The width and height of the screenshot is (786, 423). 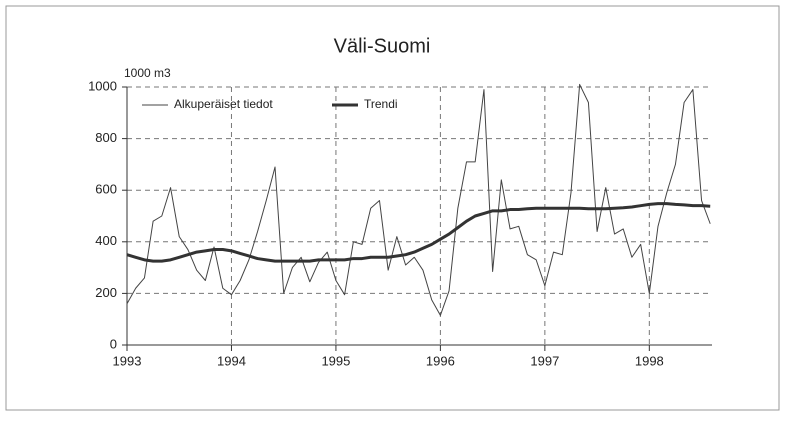 I want to click on x-tick-label: 1995, so click(x=335, y=360).